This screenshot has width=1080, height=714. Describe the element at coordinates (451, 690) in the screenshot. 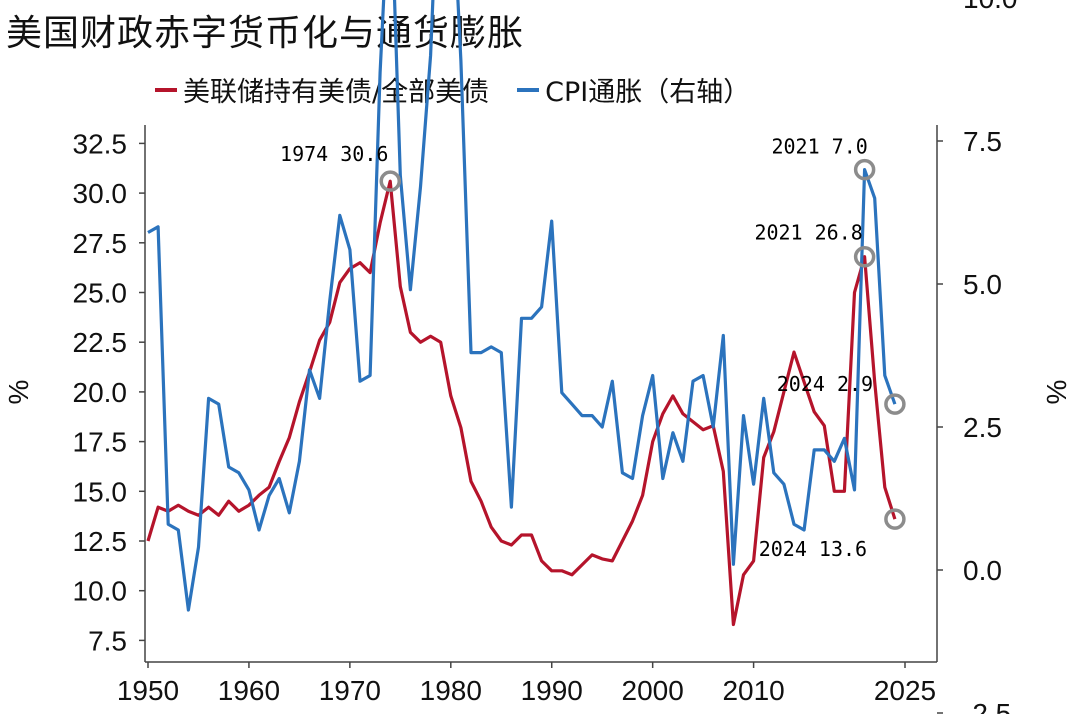

I see `x-tick-label: 1980` at that location.